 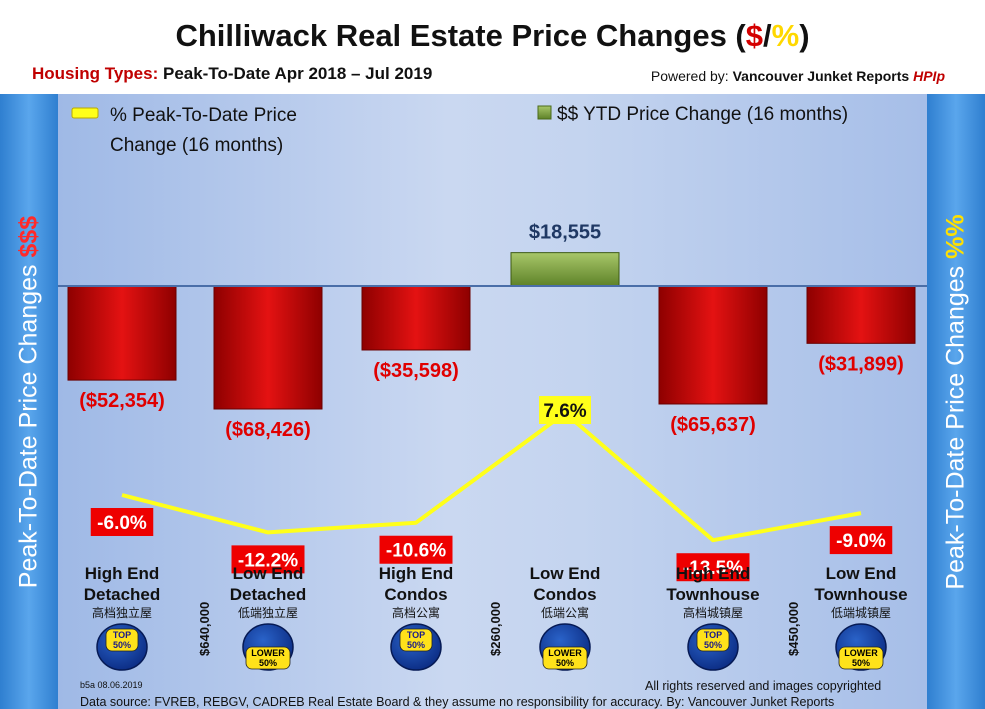 I want to click on left-side-banner: Peak-To-Date Price Changes $$$, so click(x=29, y=401).